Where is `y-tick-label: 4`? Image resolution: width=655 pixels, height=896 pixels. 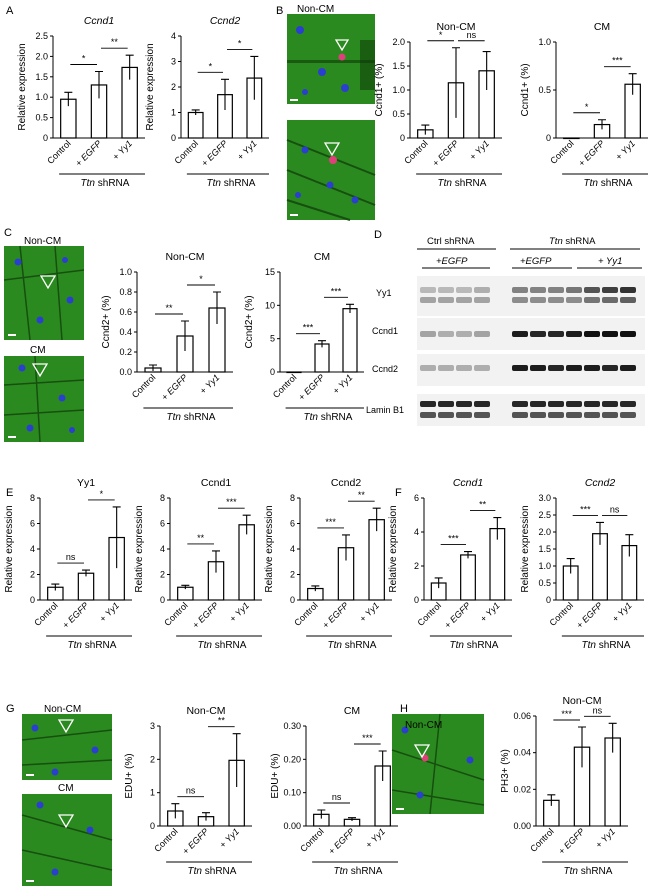 y-tick-label: 4 is located at coordinates (162, 549).